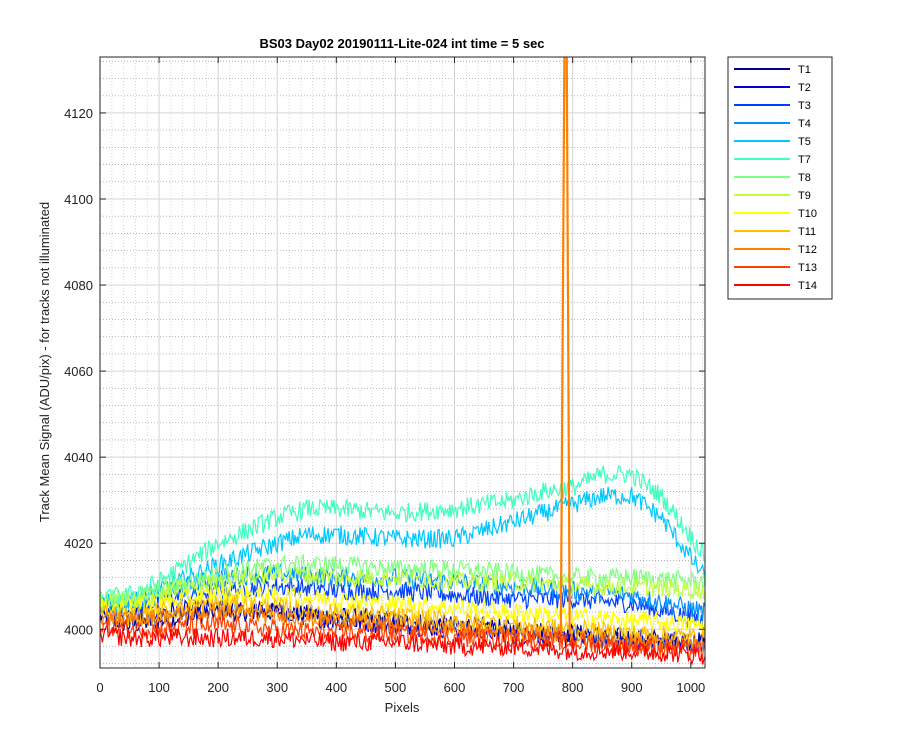  Describe the element at coordinates (565, 345) in the screenshot. I see `series-line-t12` at that location.